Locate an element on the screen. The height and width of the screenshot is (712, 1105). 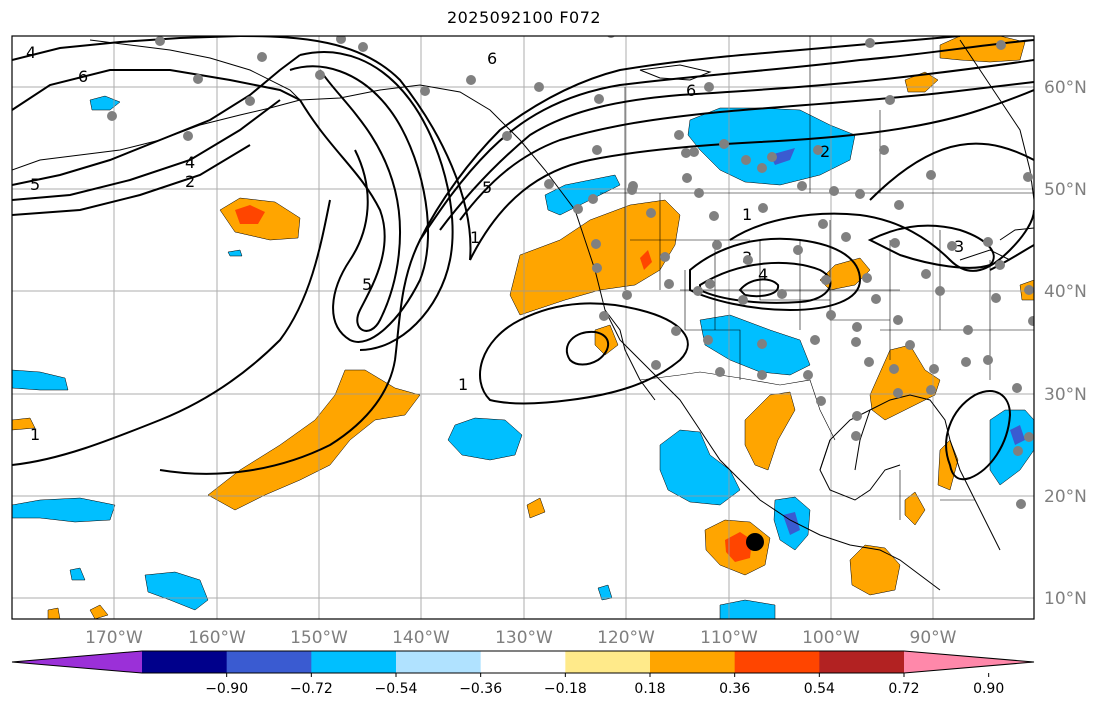
colorbar-extend-low is located at coordinates (77, 662).